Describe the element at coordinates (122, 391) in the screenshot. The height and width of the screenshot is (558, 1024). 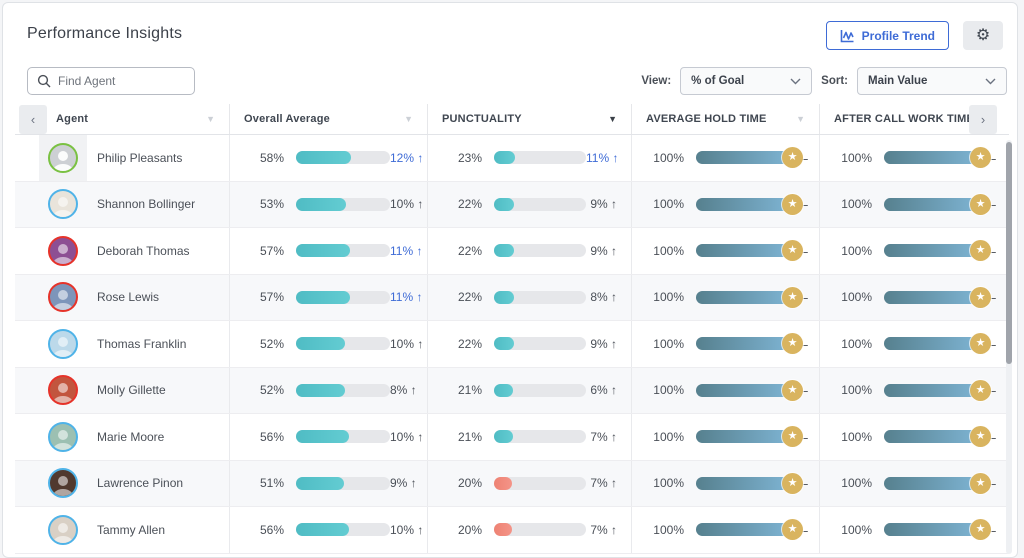
I see `agent-cell: Molly Gillette` at that location.